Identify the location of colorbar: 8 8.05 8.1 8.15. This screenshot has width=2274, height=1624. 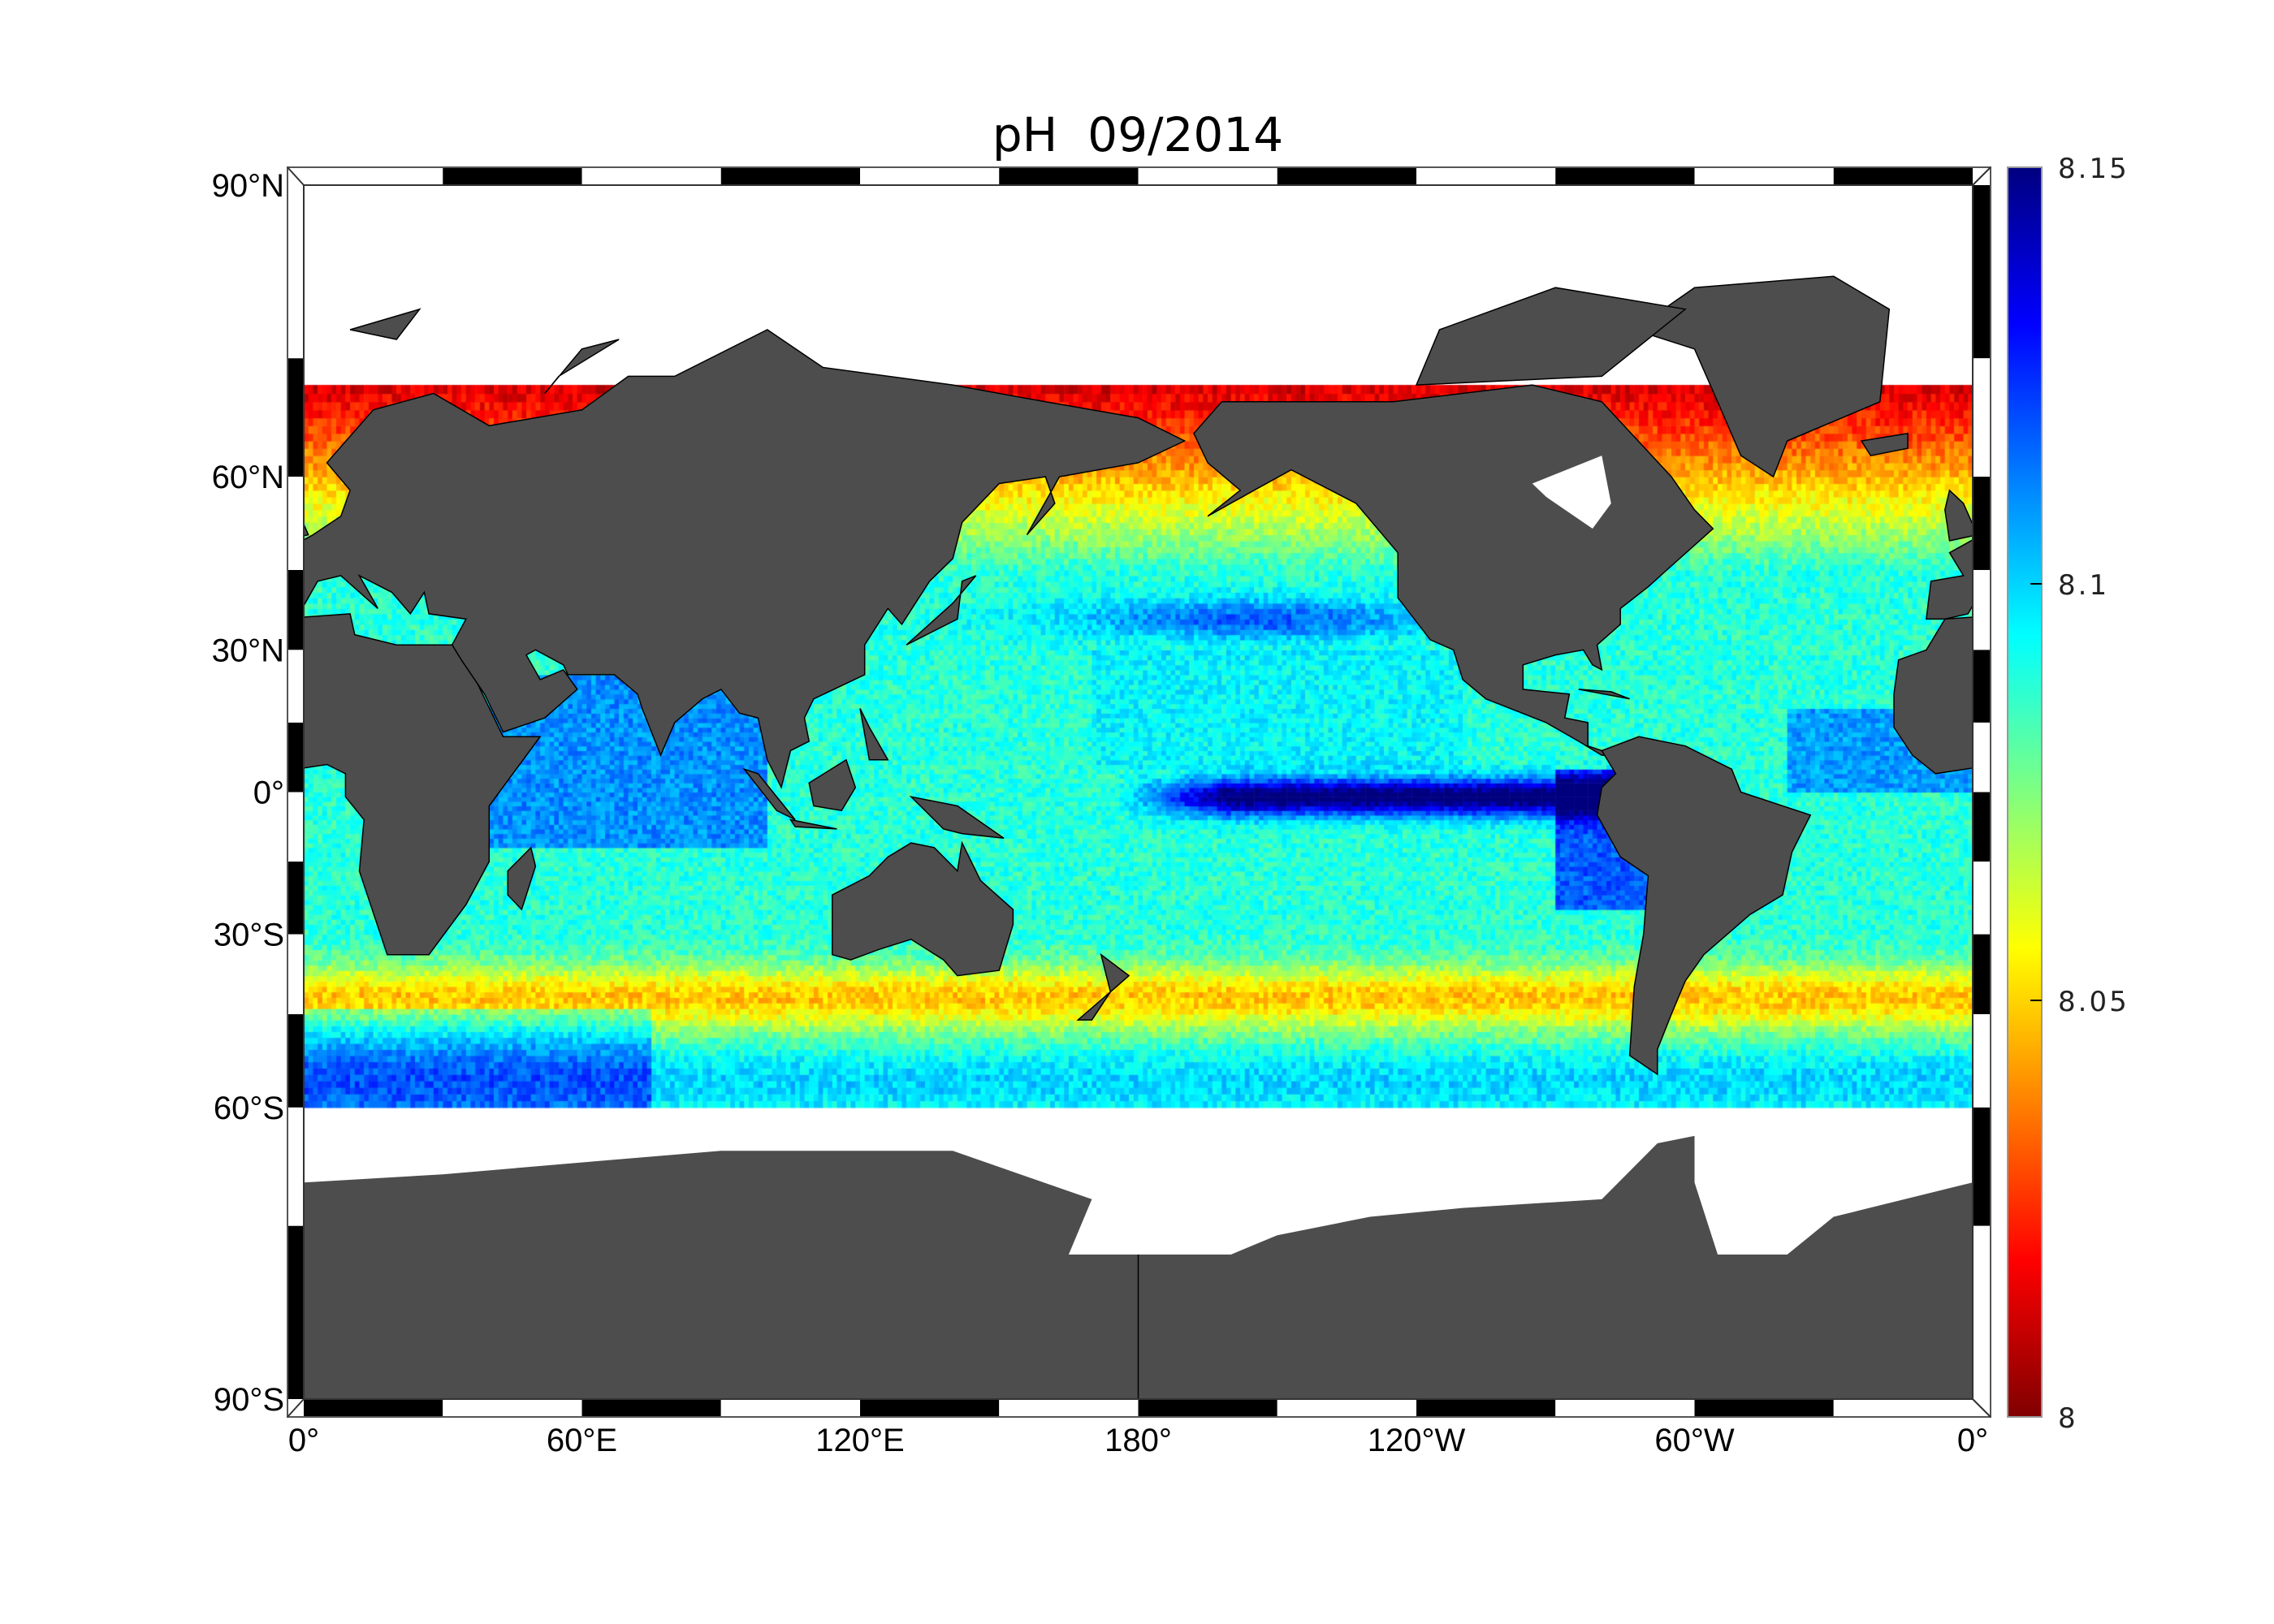
(2068, 794).